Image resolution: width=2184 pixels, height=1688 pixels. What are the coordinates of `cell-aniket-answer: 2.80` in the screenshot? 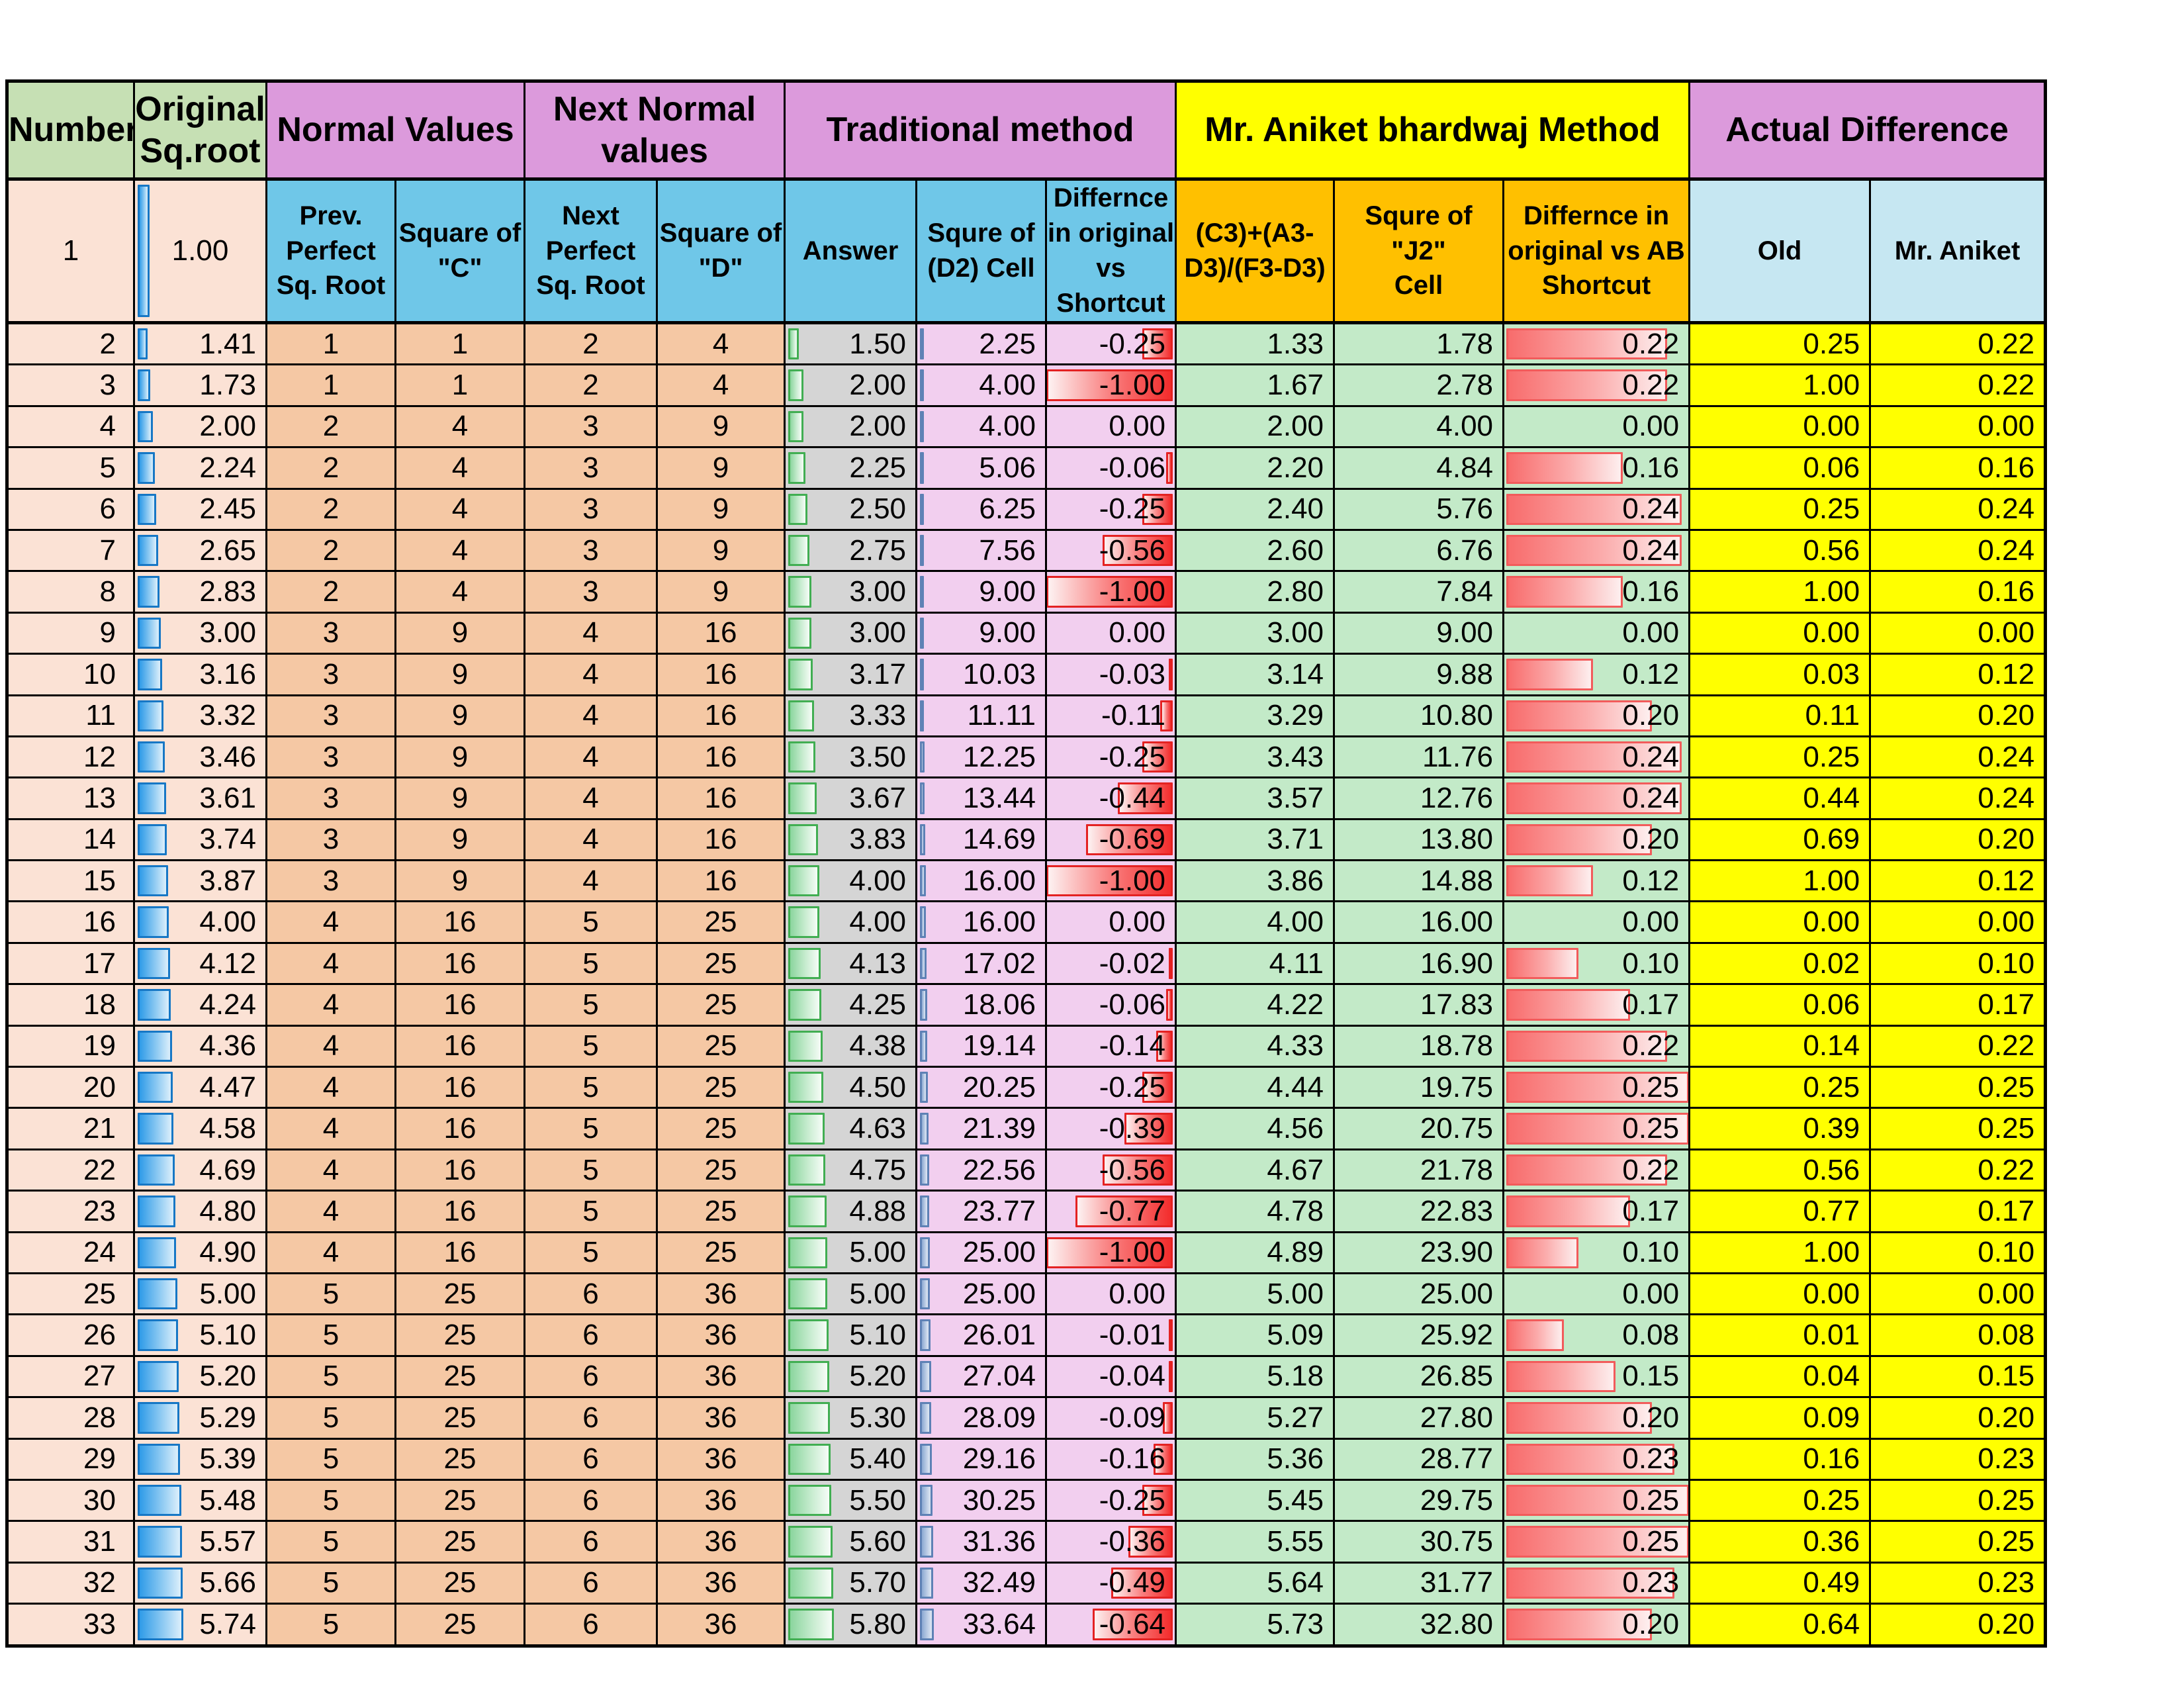 It's located at (1255, 592).